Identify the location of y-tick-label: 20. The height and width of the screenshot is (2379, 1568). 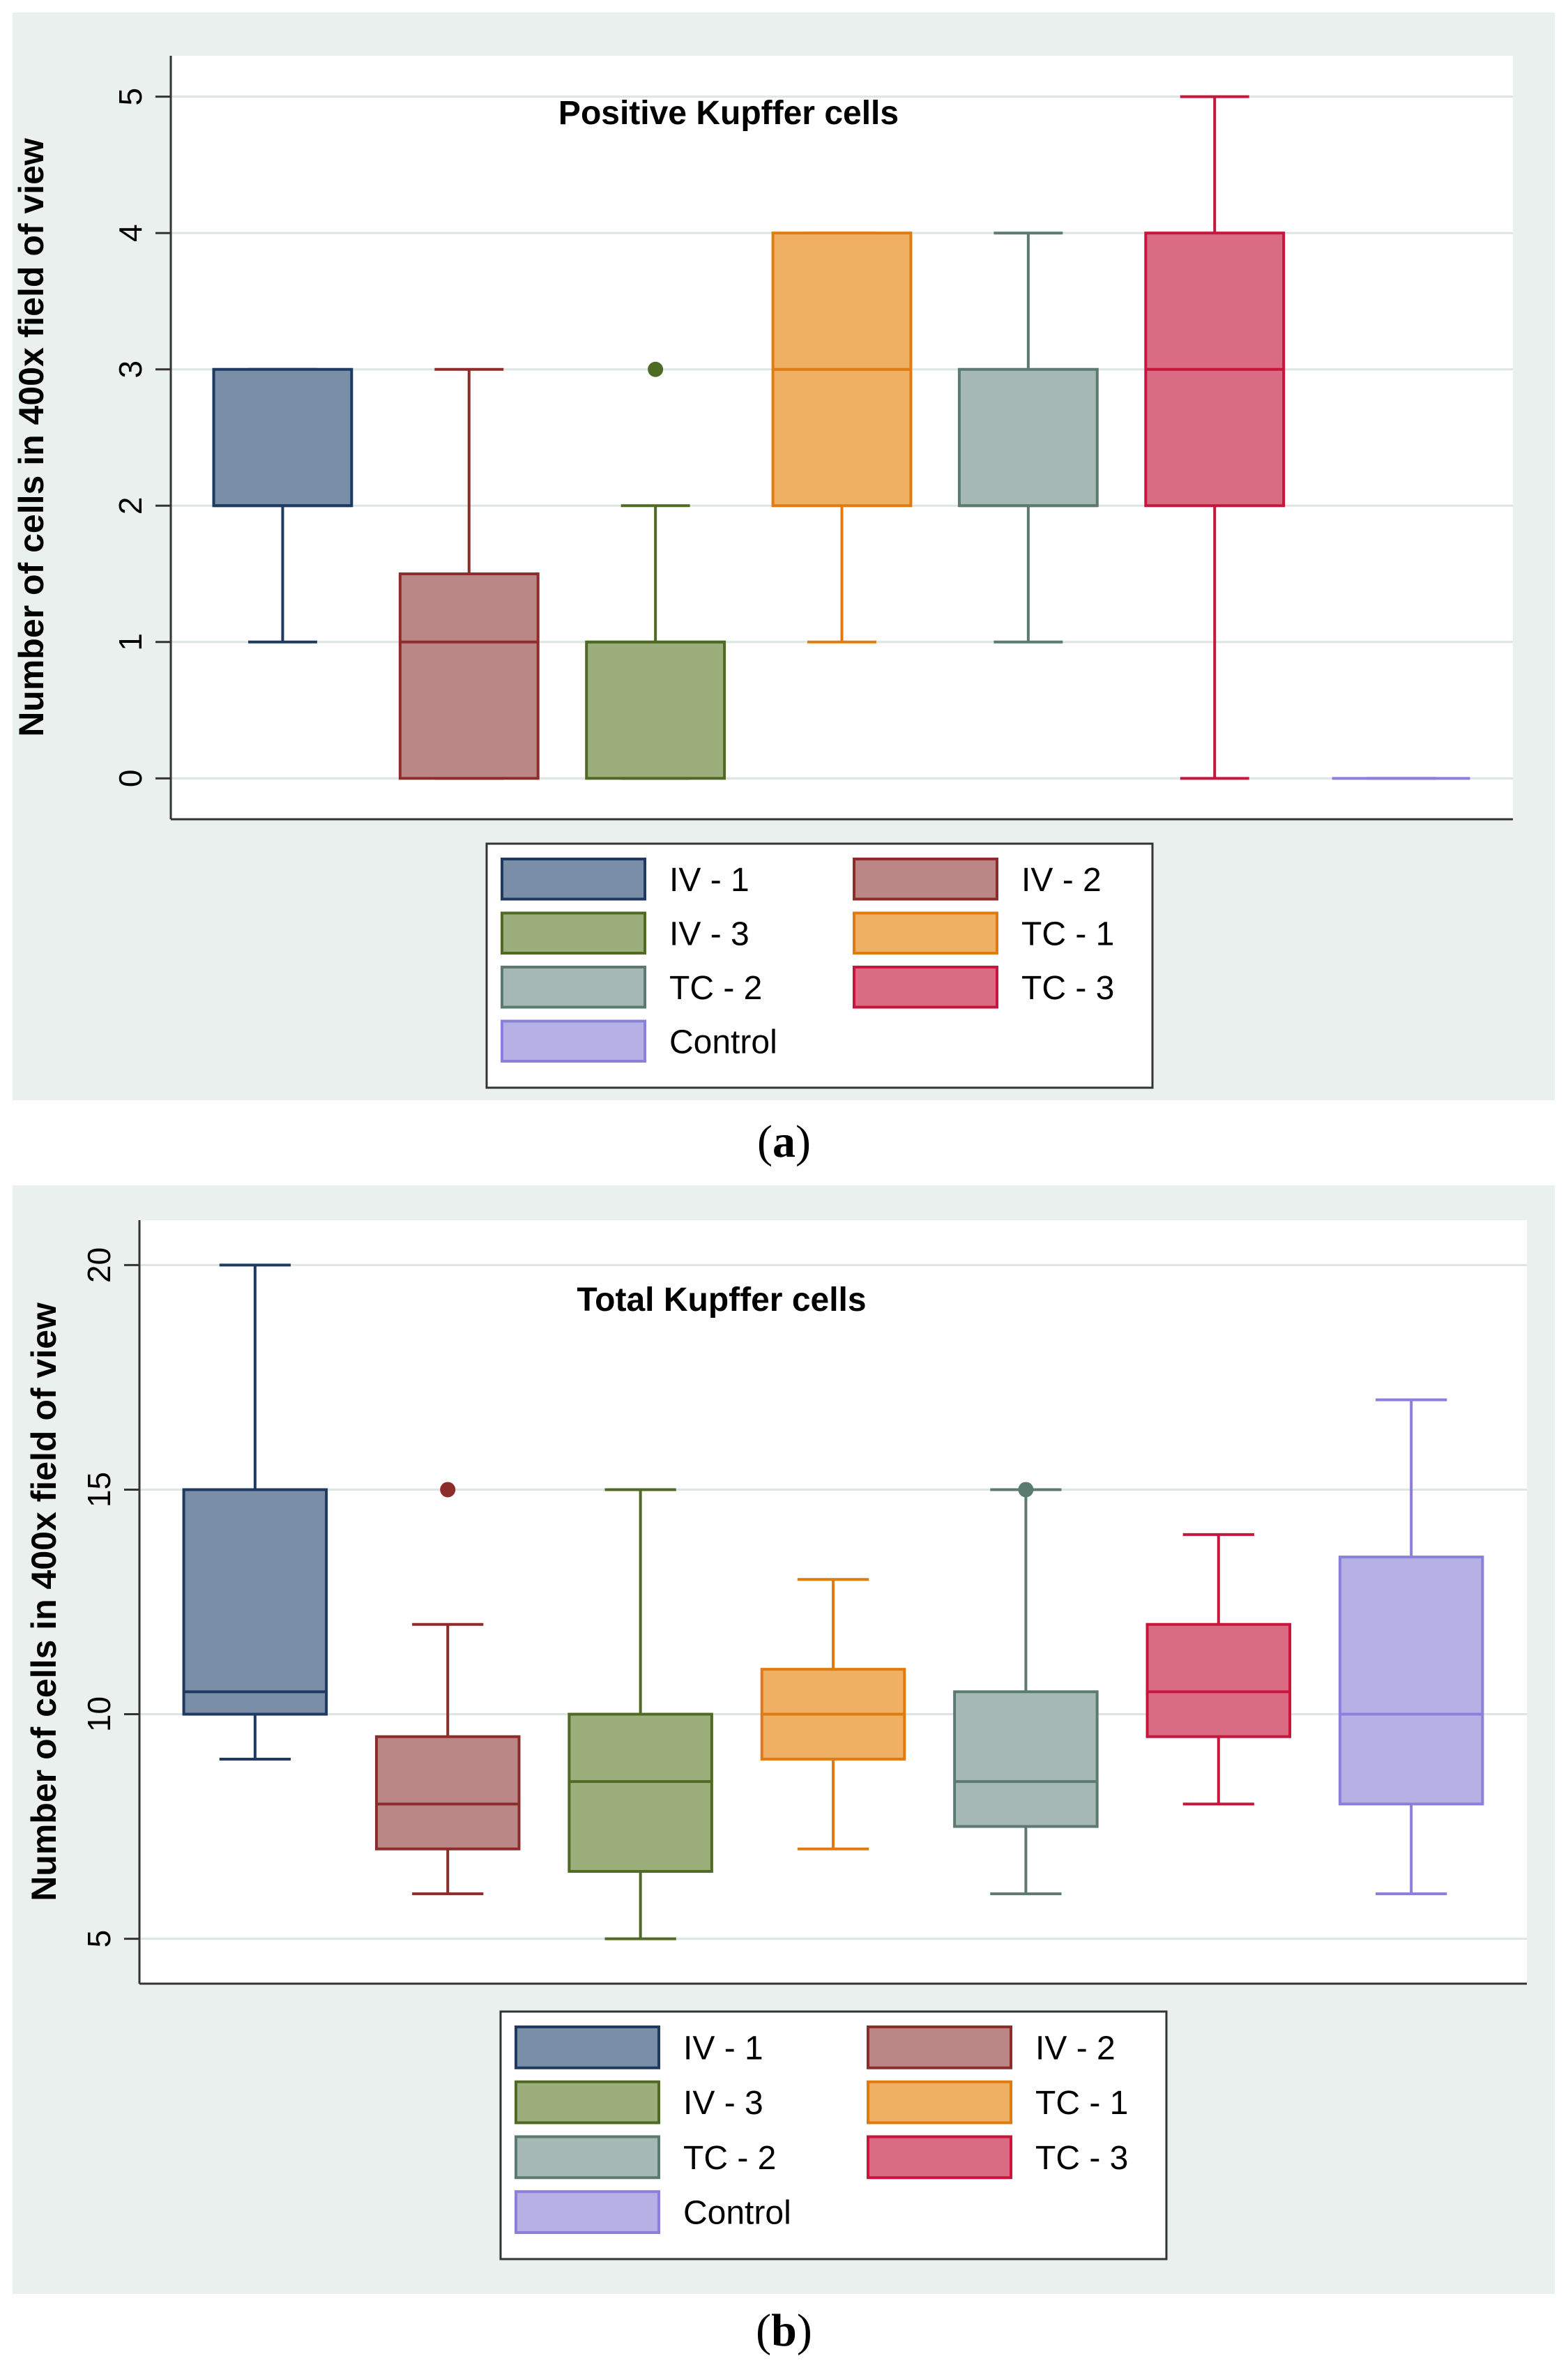
(99, 1265).